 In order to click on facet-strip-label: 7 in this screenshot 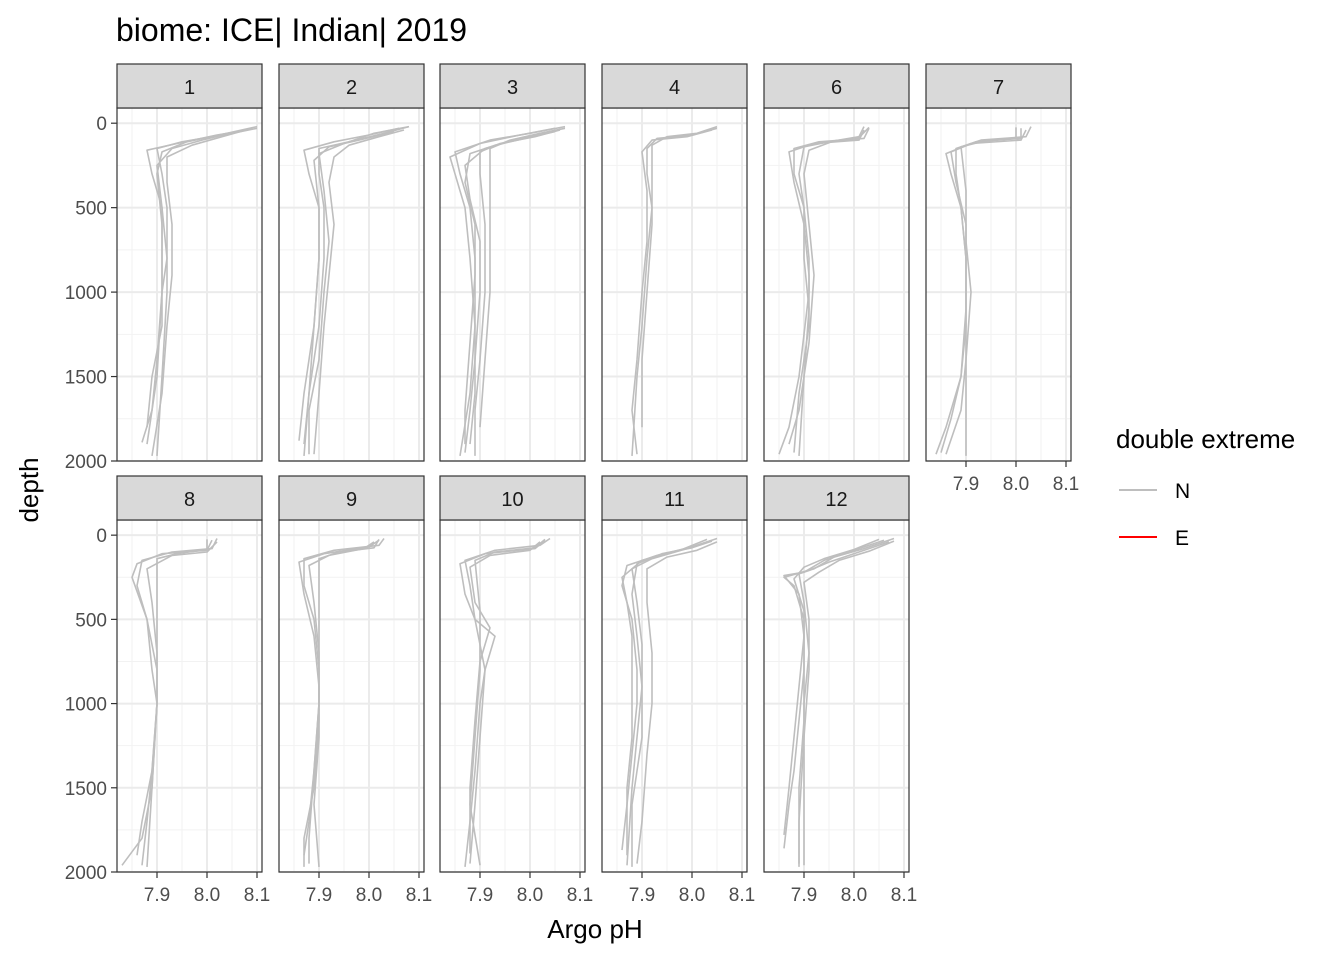, I will do `click(998, 88)`.